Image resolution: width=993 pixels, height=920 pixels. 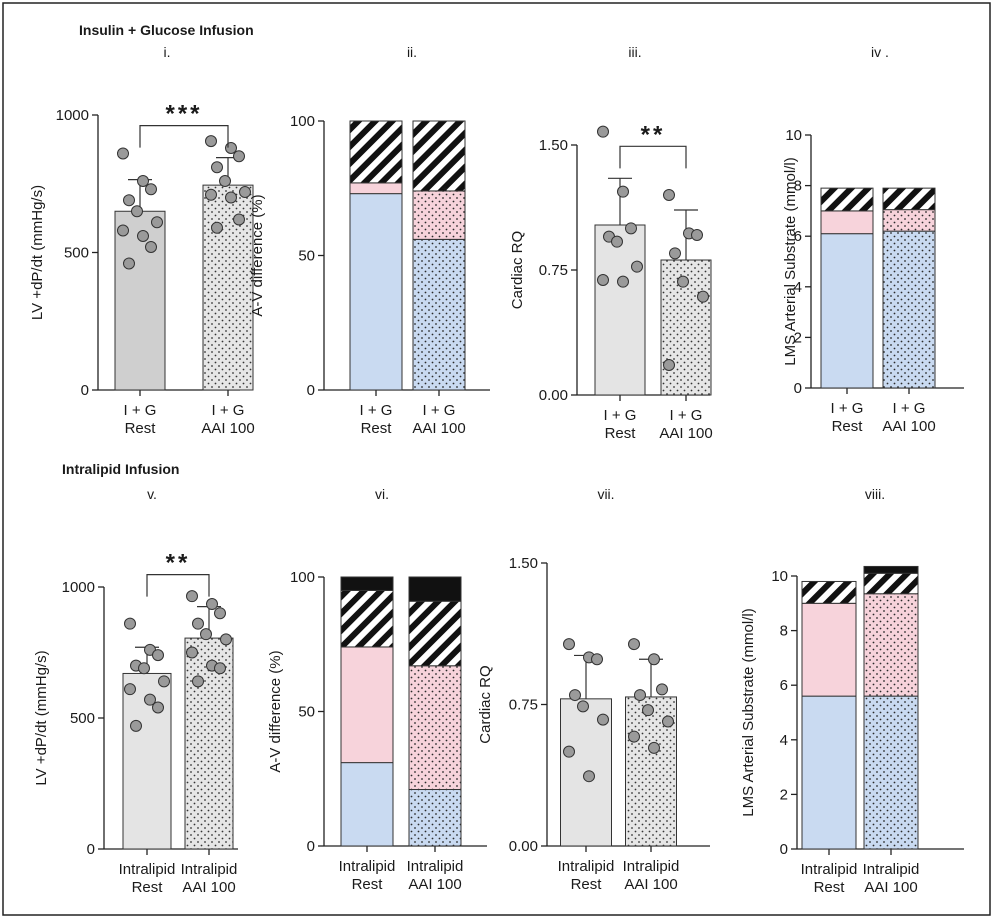 I want to click on y-tick-label: 4, so click(x=798, y=287).